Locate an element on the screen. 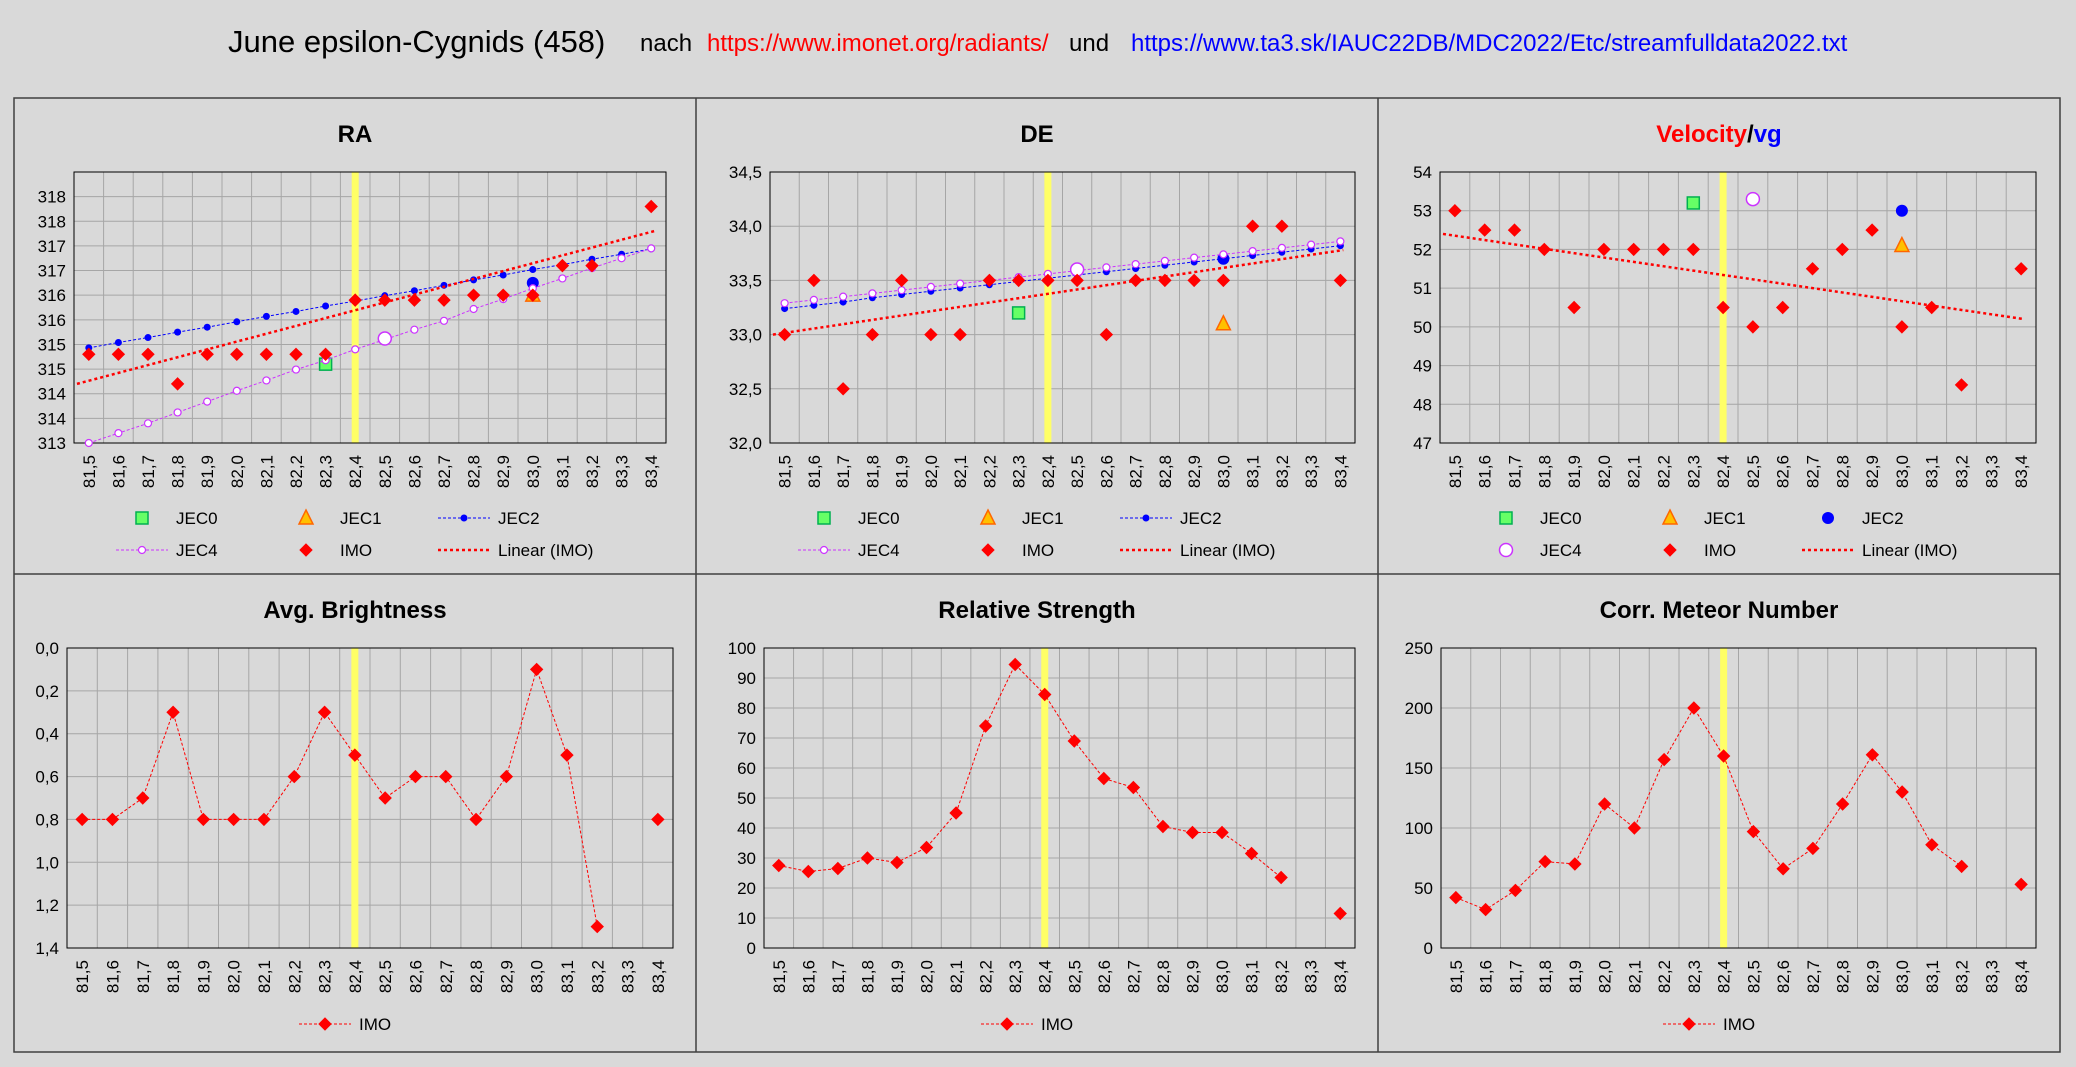  x-tick-label: 81,7 is located at coordinates (148, 471).